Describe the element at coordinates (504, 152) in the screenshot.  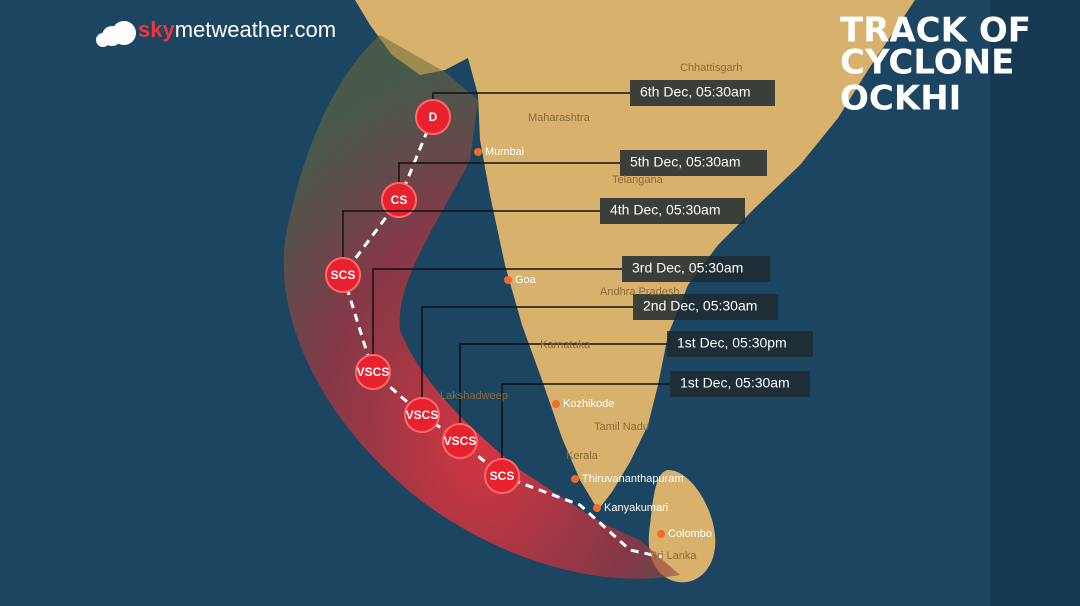
I see `city-label: Mumbai` at that location.